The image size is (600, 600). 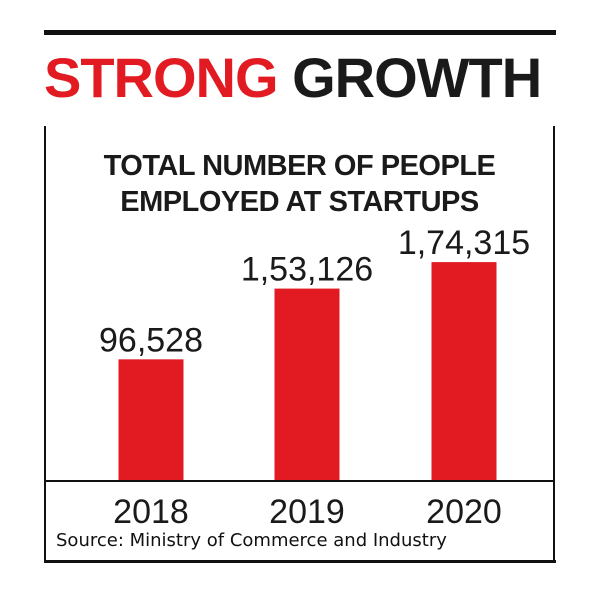 I want to click on bar-2018, so click(x=151, y=419).